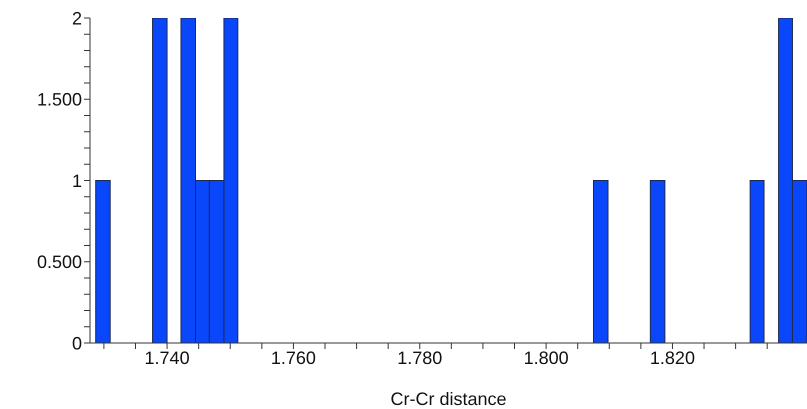 This screenshot has height=409, width=807. Describe the element at coordinates (77, 180) in the screenshot. I see `y-tick-label: 1` at that location.